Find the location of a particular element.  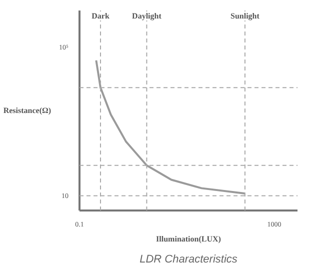

x-axis-title: Illumination(LUX) is located at coordinates (189, 239).